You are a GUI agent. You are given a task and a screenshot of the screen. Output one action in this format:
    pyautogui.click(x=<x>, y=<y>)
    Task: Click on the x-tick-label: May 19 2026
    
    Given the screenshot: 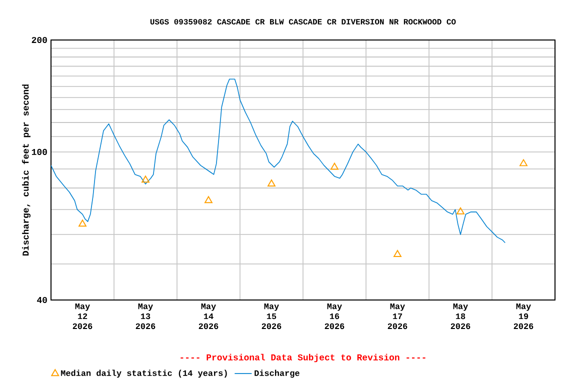 What is the action you would take?
    pyautogui.click(x=524, y=317)
    